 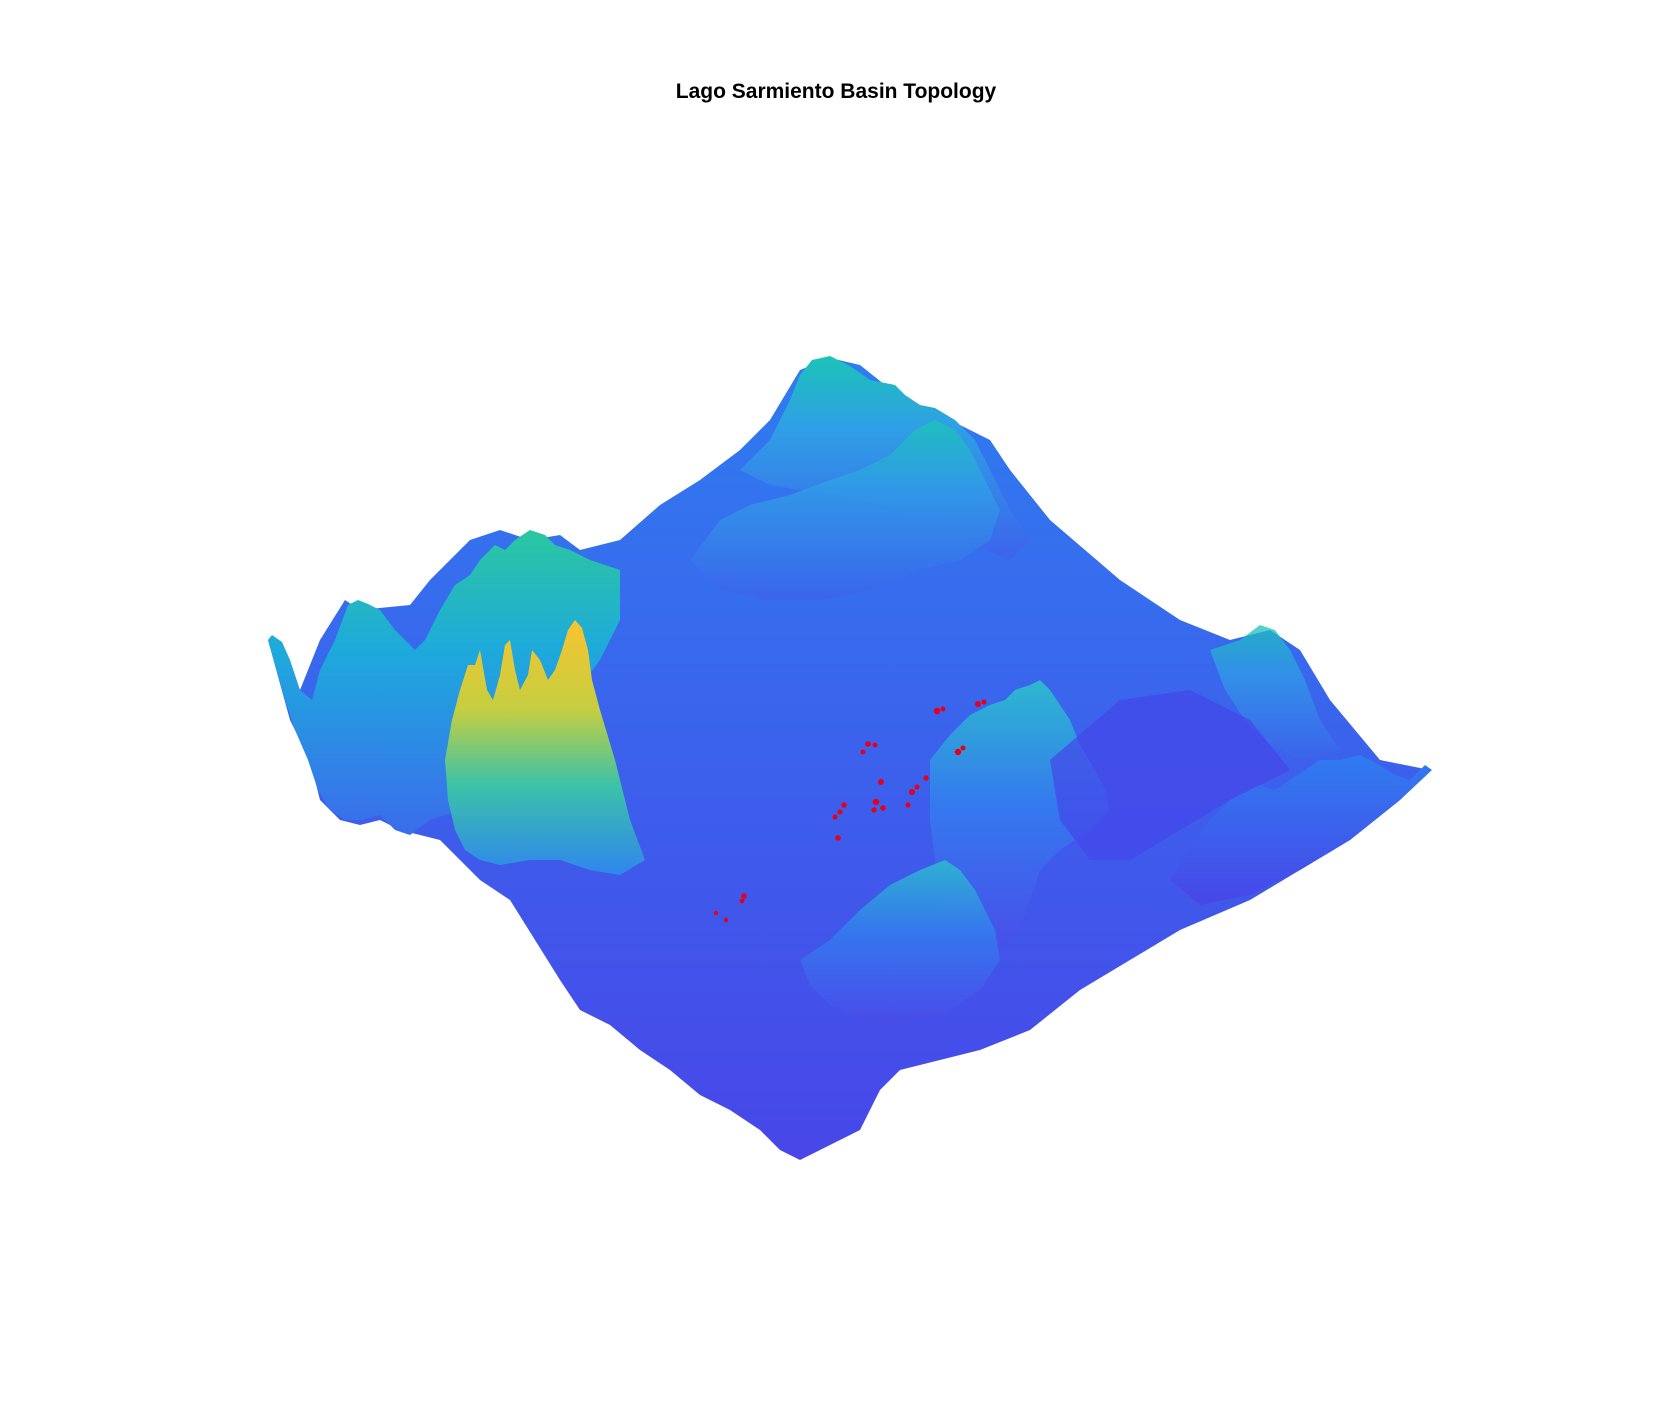 What do you see at coordinates (845, 510) in the screenshot?
I see `surface-mid-plateau` at bounding box center [845, 510].